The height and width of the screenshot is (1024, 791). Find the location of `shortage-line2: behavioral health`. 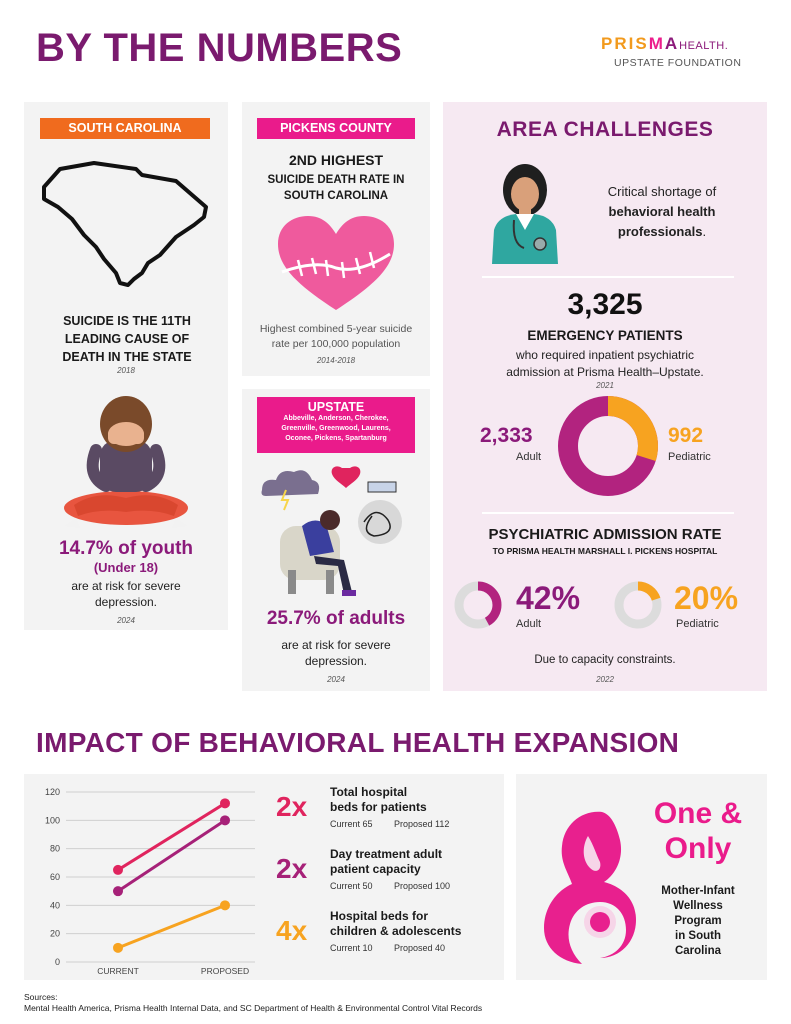

shortage-line2: behavioral health is located at coordinates (662, 211).